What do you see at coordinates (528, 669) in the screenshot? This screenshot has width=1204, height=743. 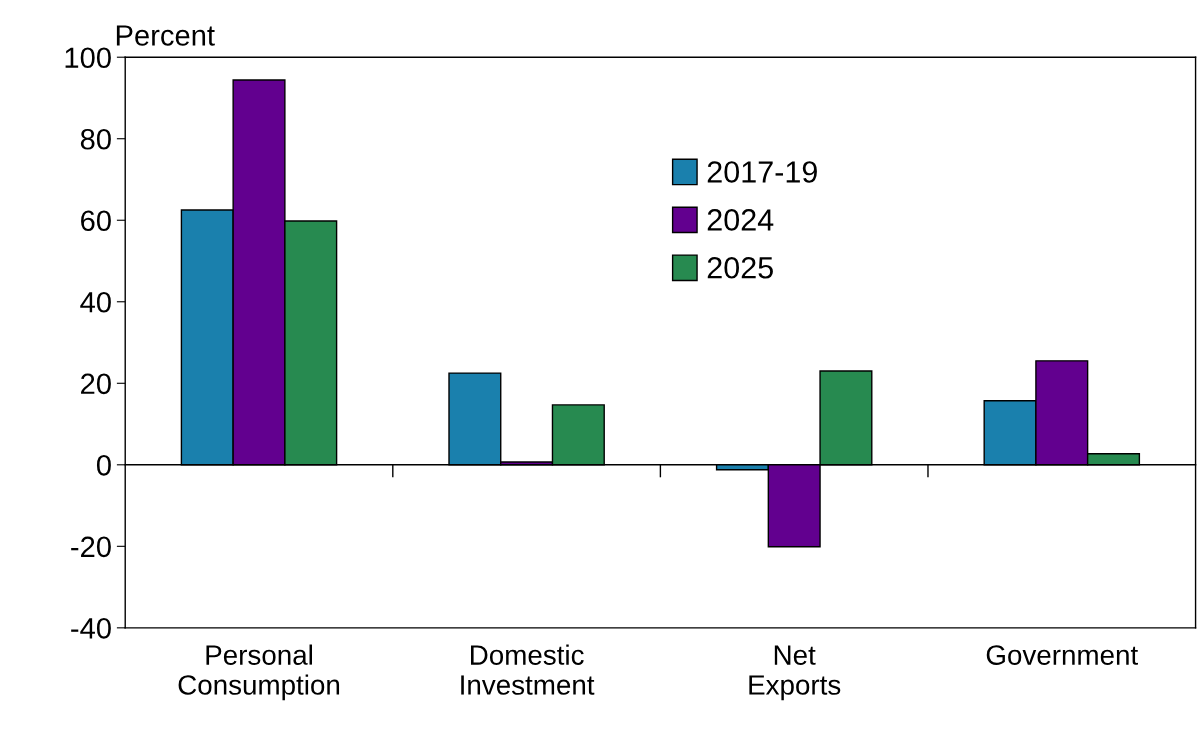 I see `x-tick-label: Domestic Investment` at bounding box center [528, 669].